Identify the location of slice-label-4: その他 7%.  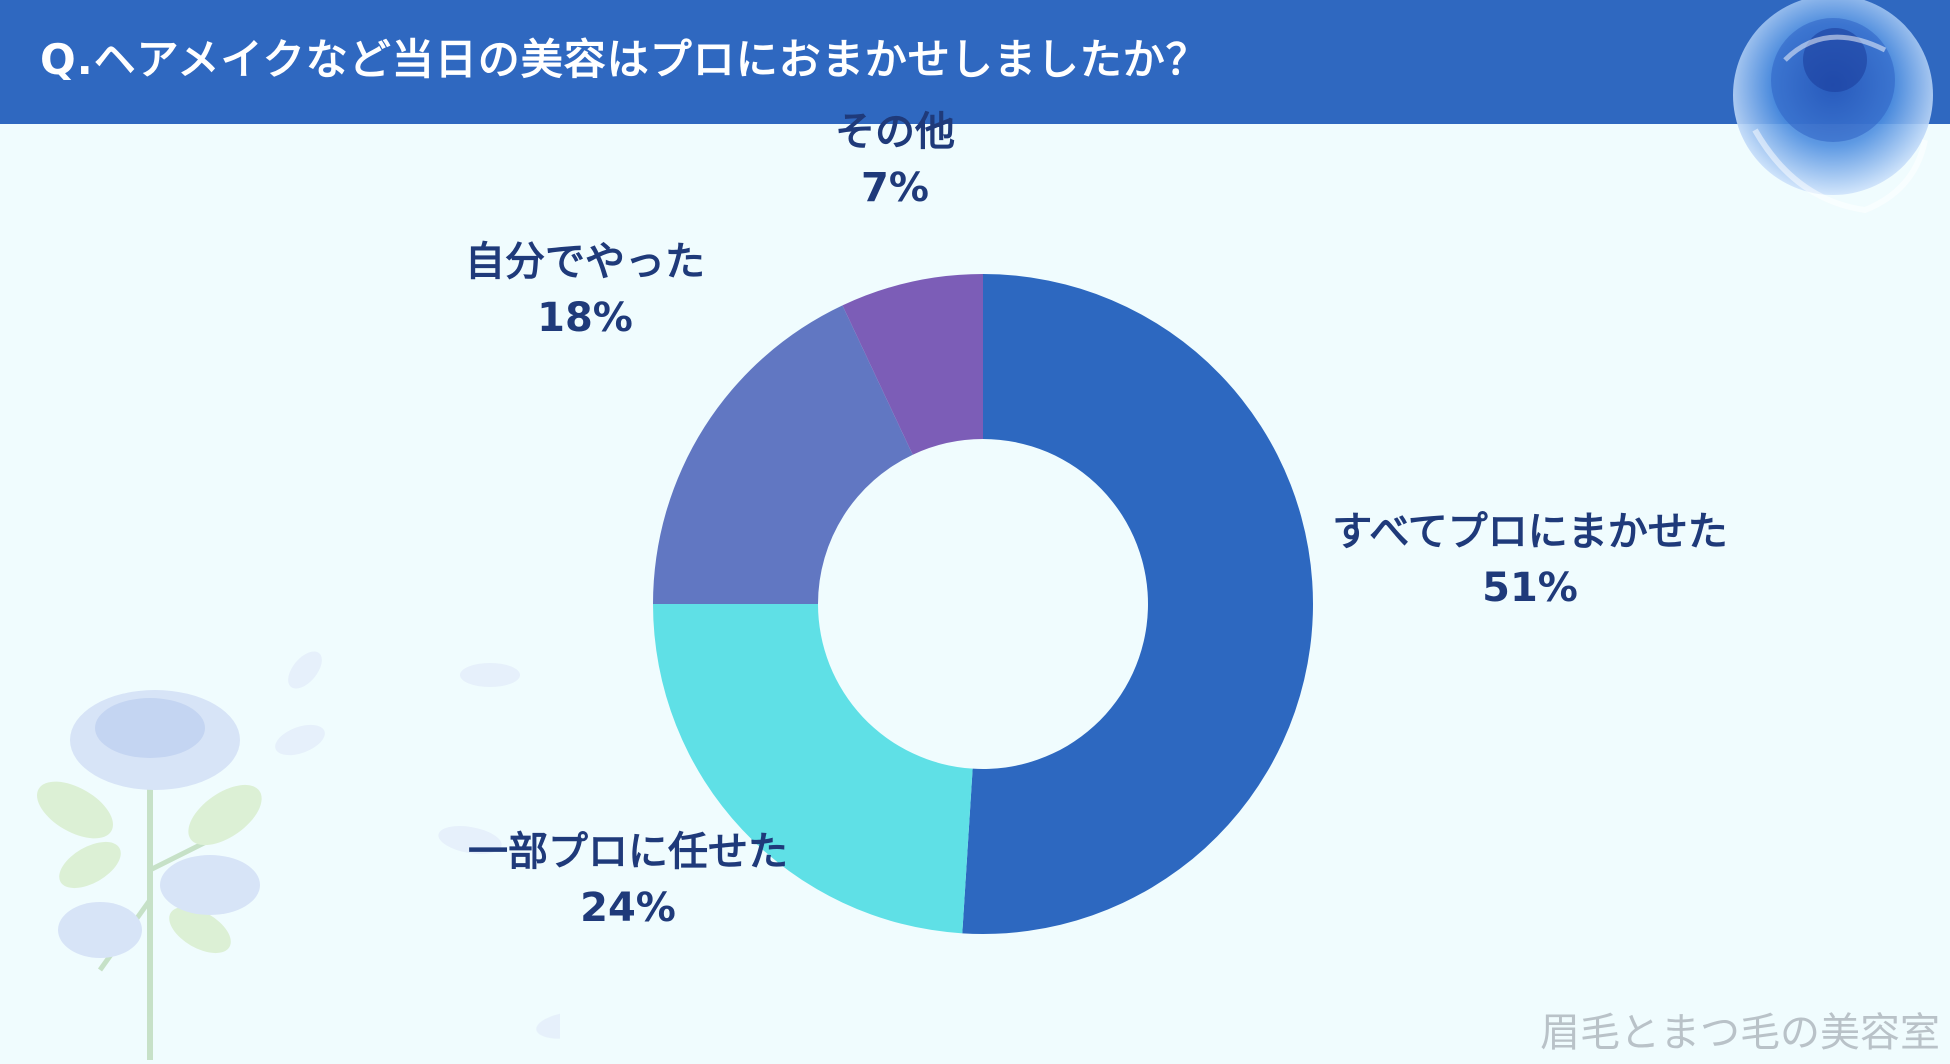
(895, 160).